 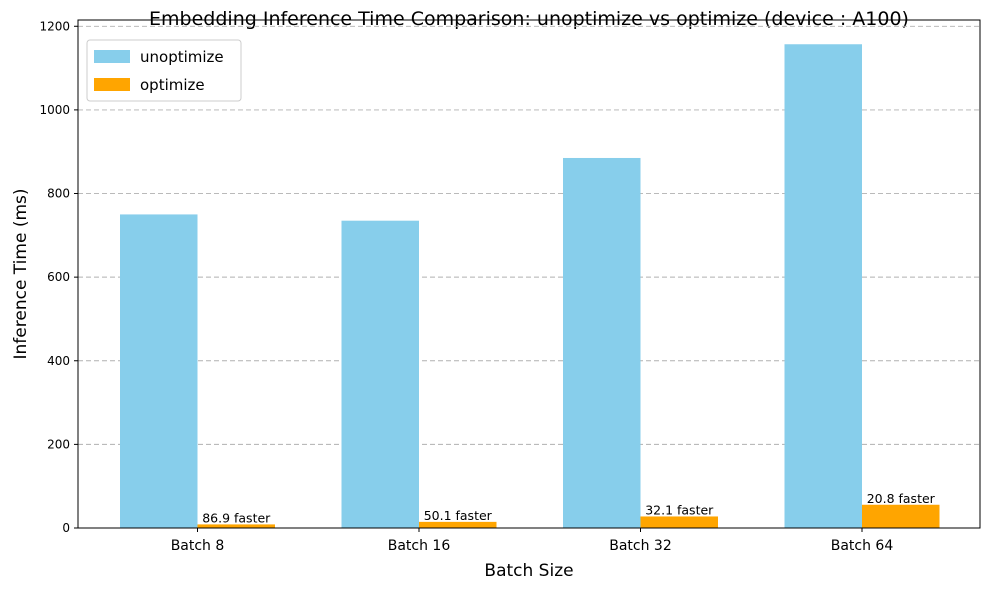 I want to click on y-axis-label: Inference Time (ms), so click(x=21, y=274).